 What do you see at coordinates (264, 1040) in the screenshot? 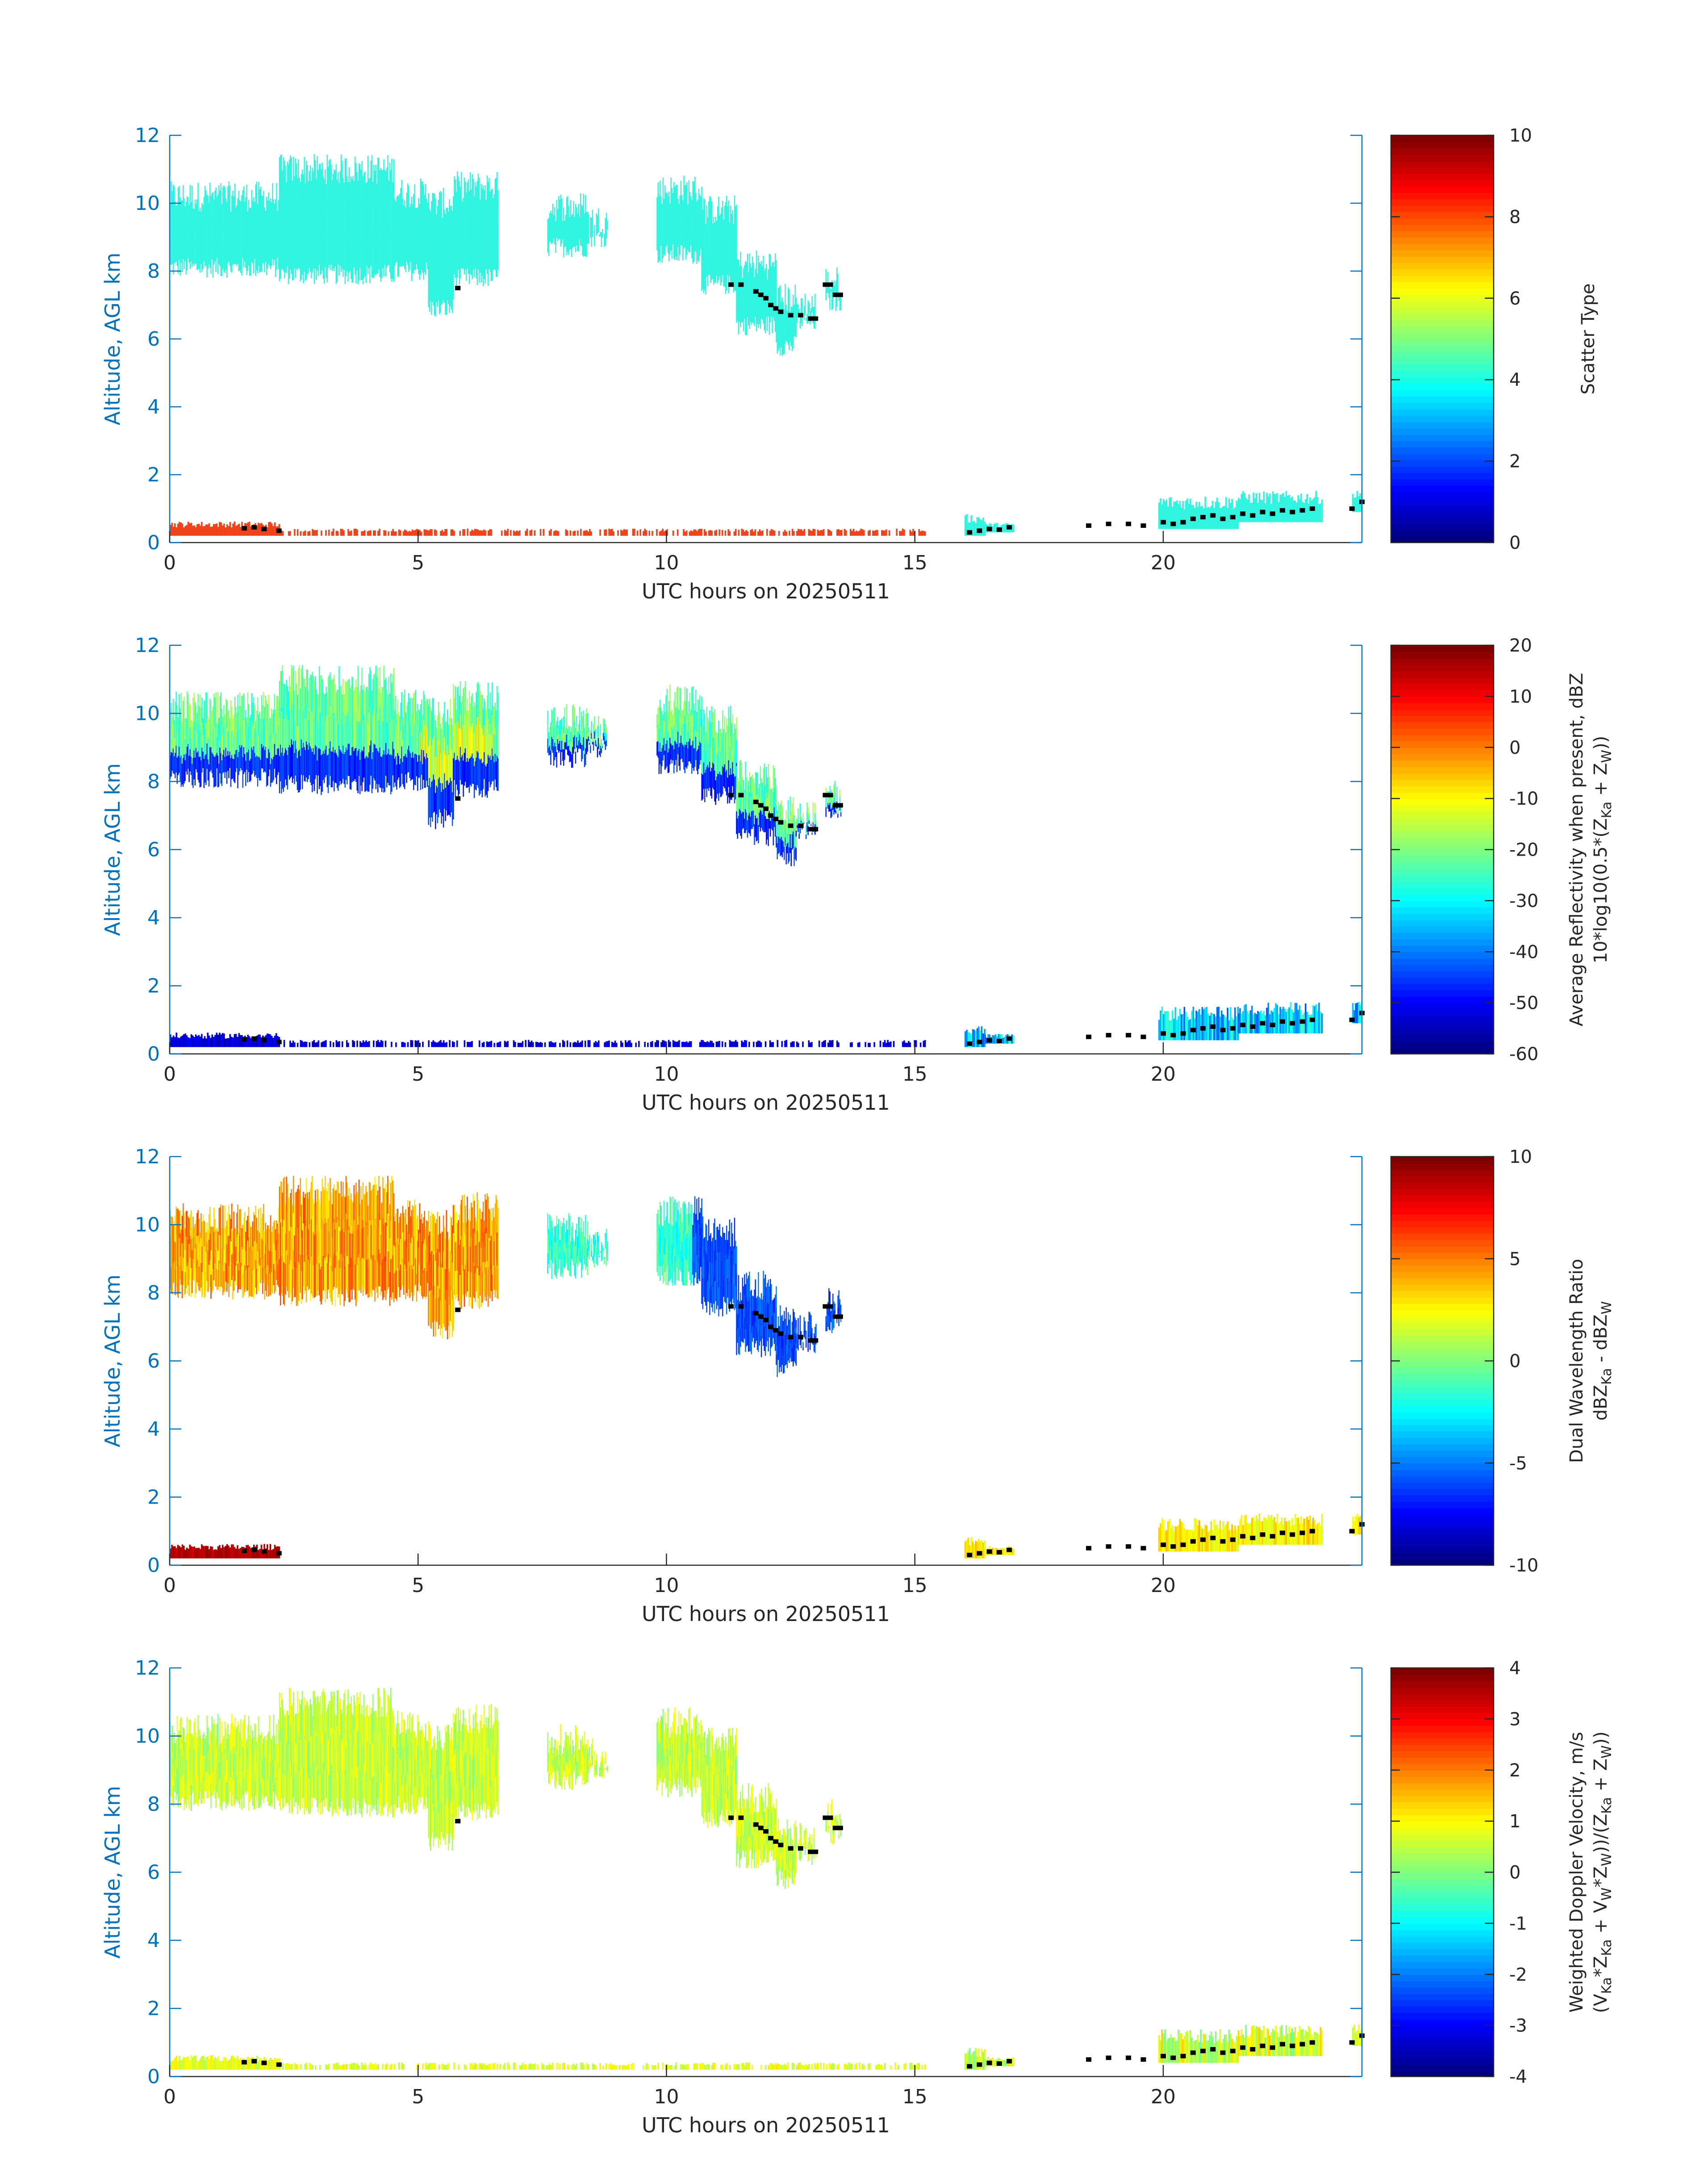
I see `cloud-base-point` at bounding box center [264, 1040].